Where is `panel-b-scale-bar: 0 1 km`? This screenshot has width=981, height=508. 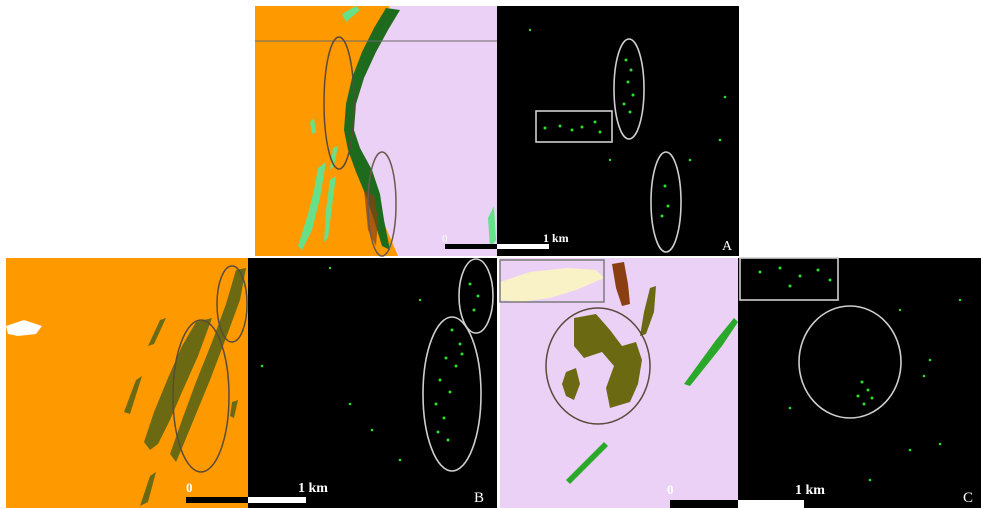
panel-b-scale-bar: 0 1 km is located at coordinates (257, 491).